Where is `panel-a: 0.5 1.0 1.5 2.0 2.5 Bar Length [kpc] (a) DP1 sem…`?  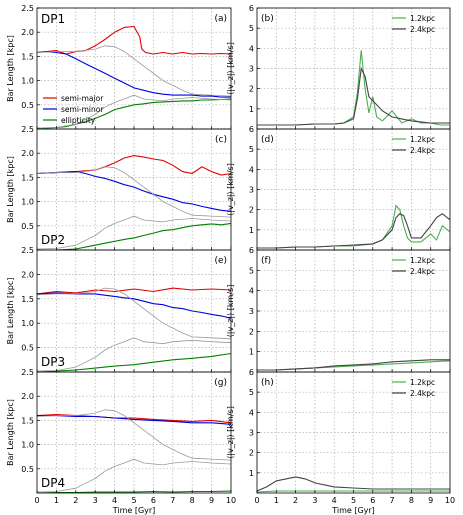
panel-a: 0.5 1.0 1.5 2.0 2.5 Bar Length [kpc] (a) DP1 sem… is located at coordinates (119, 67).